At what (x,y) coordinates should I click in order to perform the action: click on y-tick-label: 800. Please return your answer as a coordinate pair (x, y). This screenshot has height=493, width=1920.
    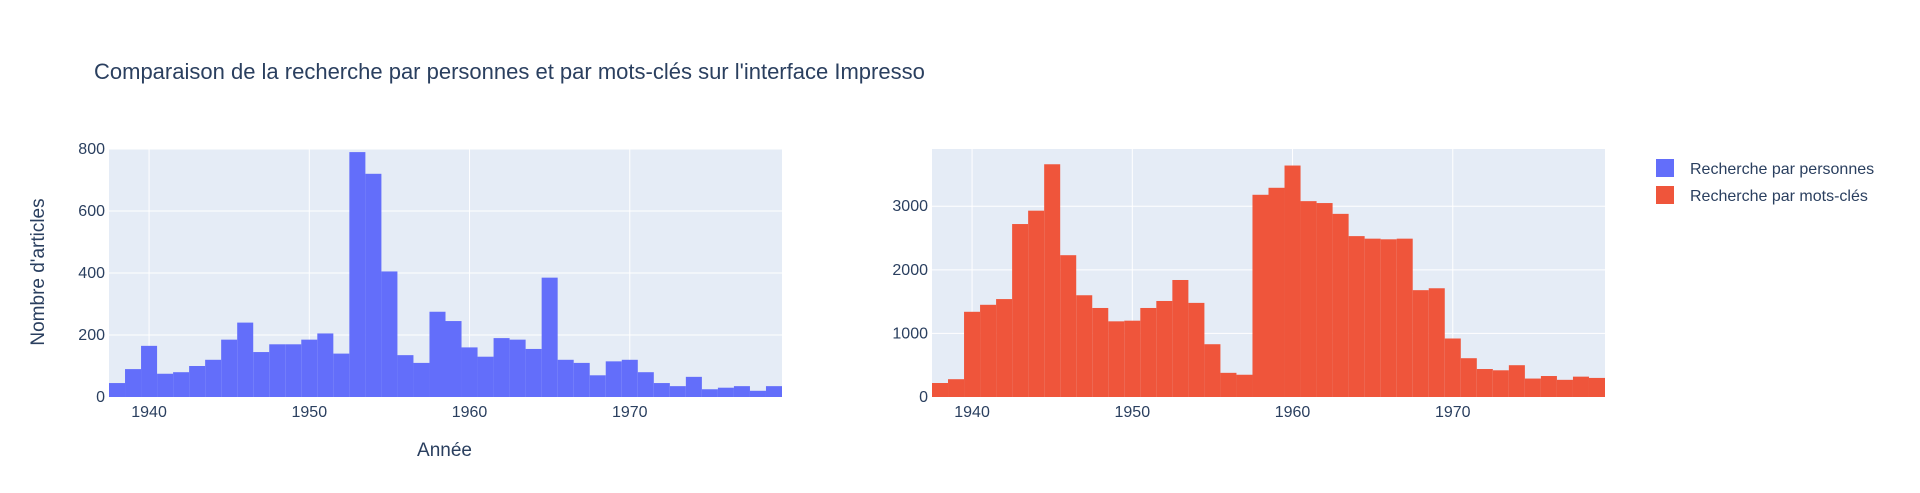
    Looking at the image, I should click on (91, 149).